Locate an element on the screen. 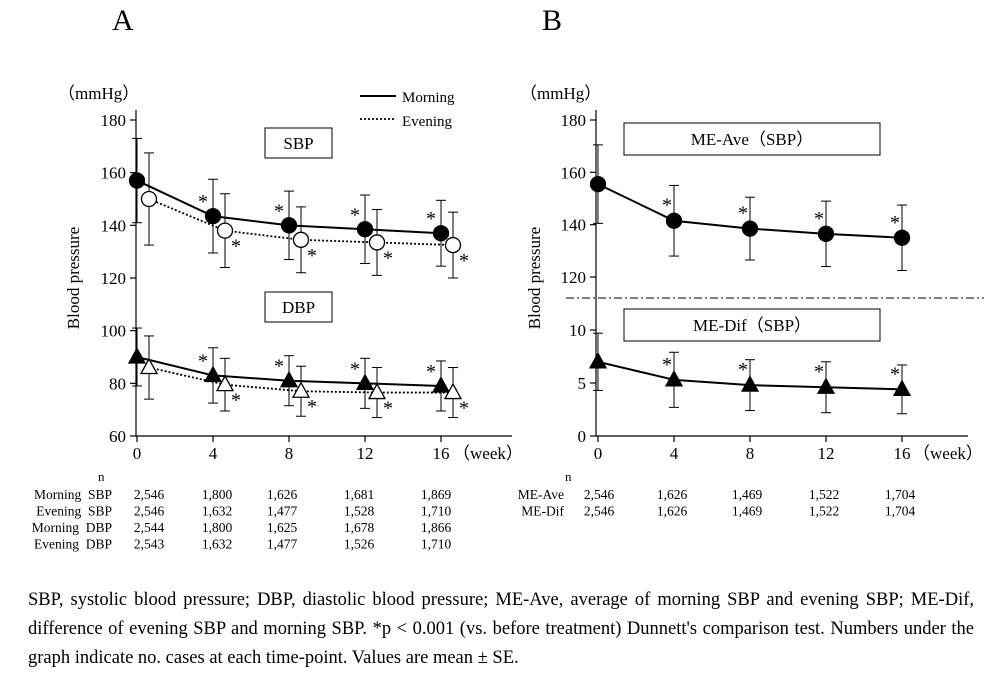 The width and height of the screenshot is (1000, 691). n-table-cell: 1,528 is located at coordinates (359, 511).